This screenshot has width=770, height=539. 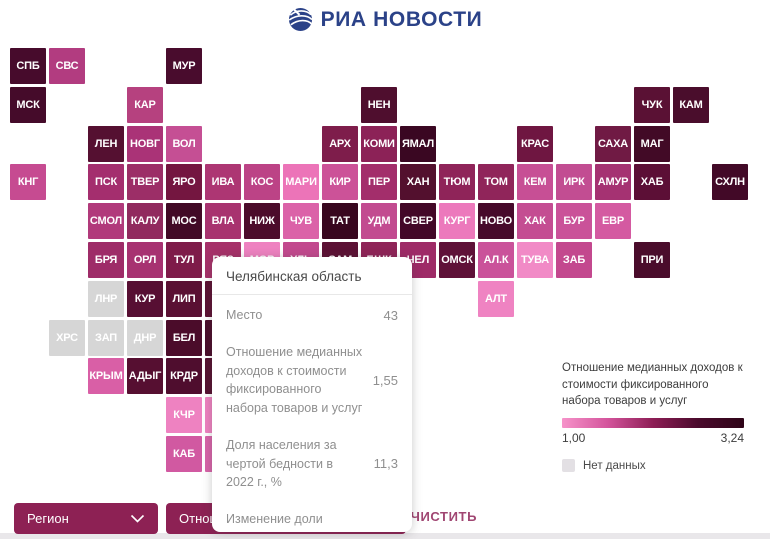 What do you see at coordinates (613, 143) in the screenshot?
I see `region-tile-САХА: САХА` at bounding box center [613, 143].